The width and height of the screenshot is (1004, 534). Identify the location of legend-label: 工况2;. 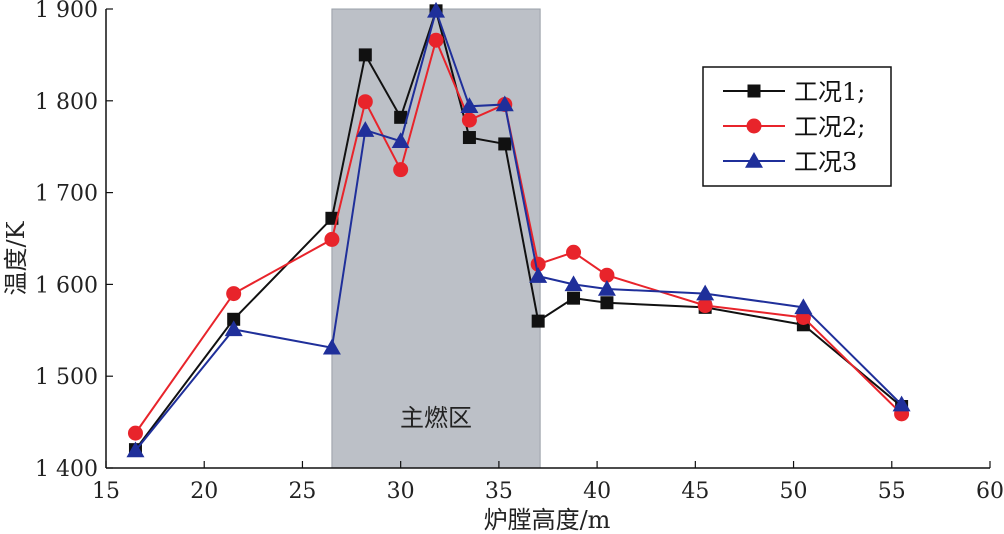
(829, 127).